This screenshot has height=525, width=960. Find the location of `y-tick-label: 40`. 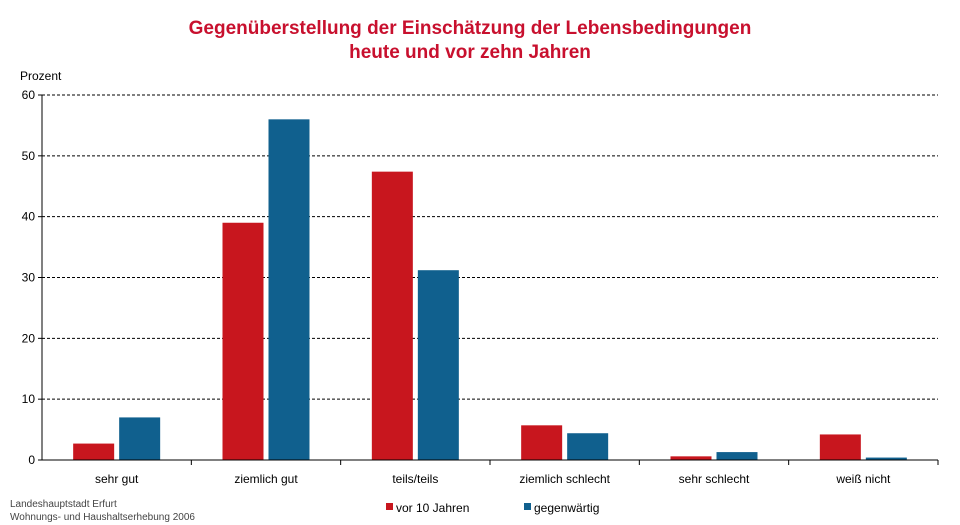

y-tick-label: 40 is located at coordinates (29, 217).